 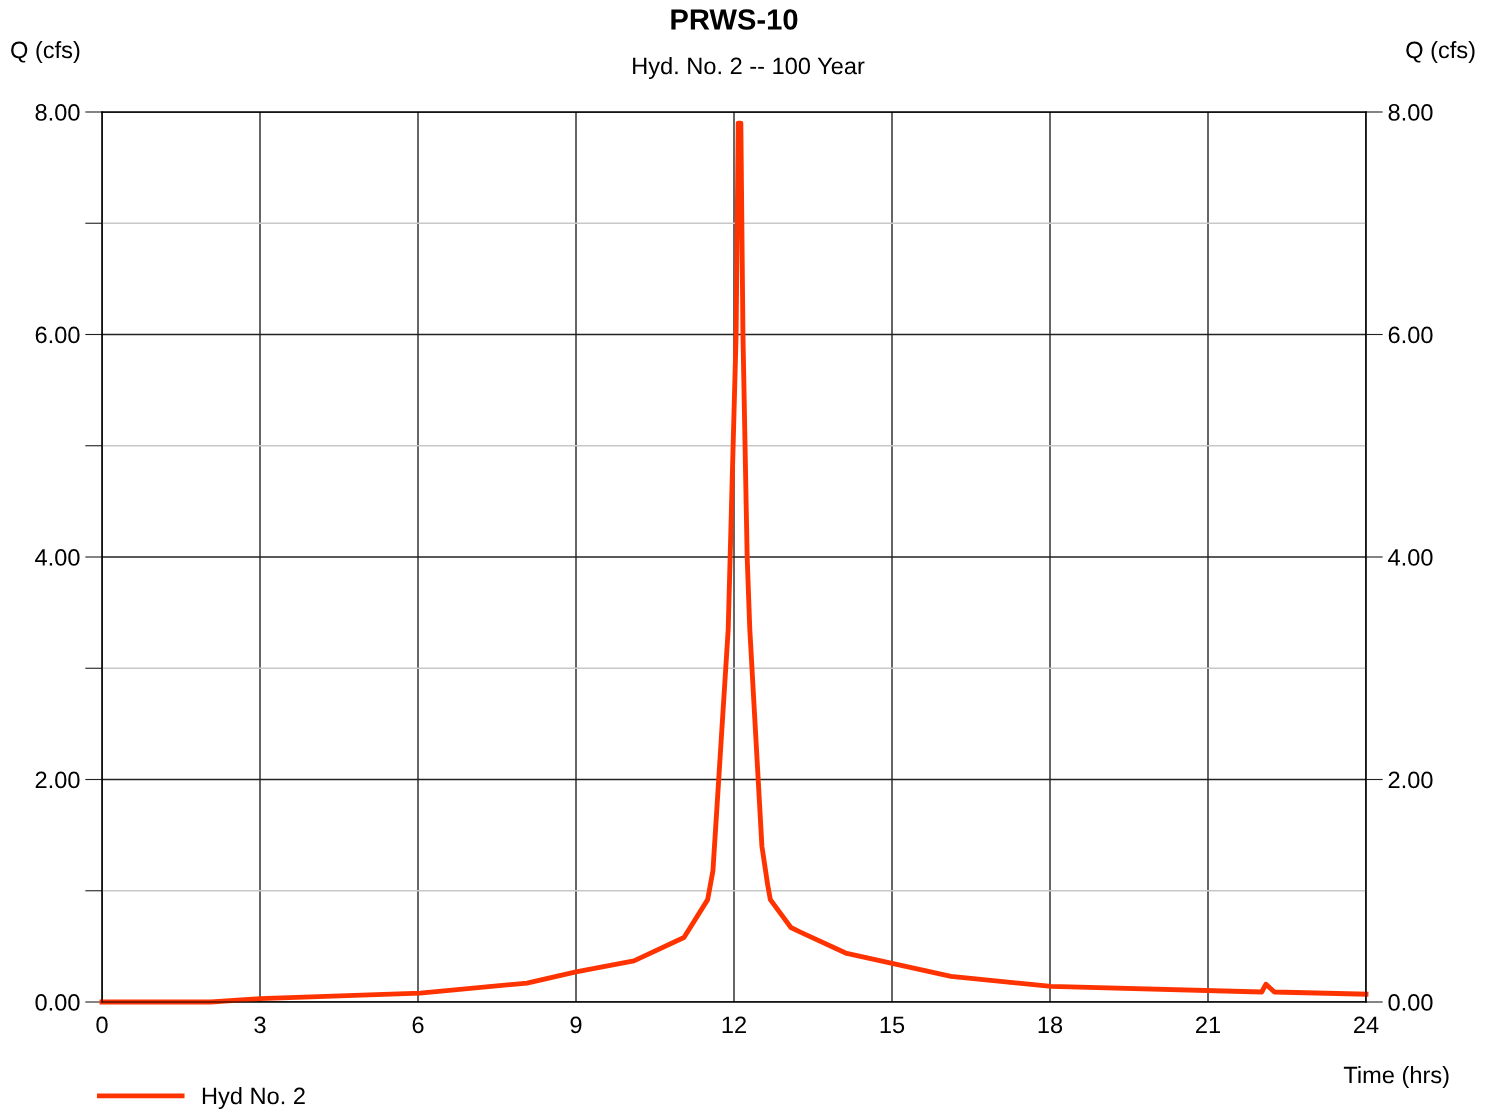 What do you see at coordinates (1208, 1024) in the screenshot?
I see `x-tick-label: 21` at bounding box center [1208, 1024].